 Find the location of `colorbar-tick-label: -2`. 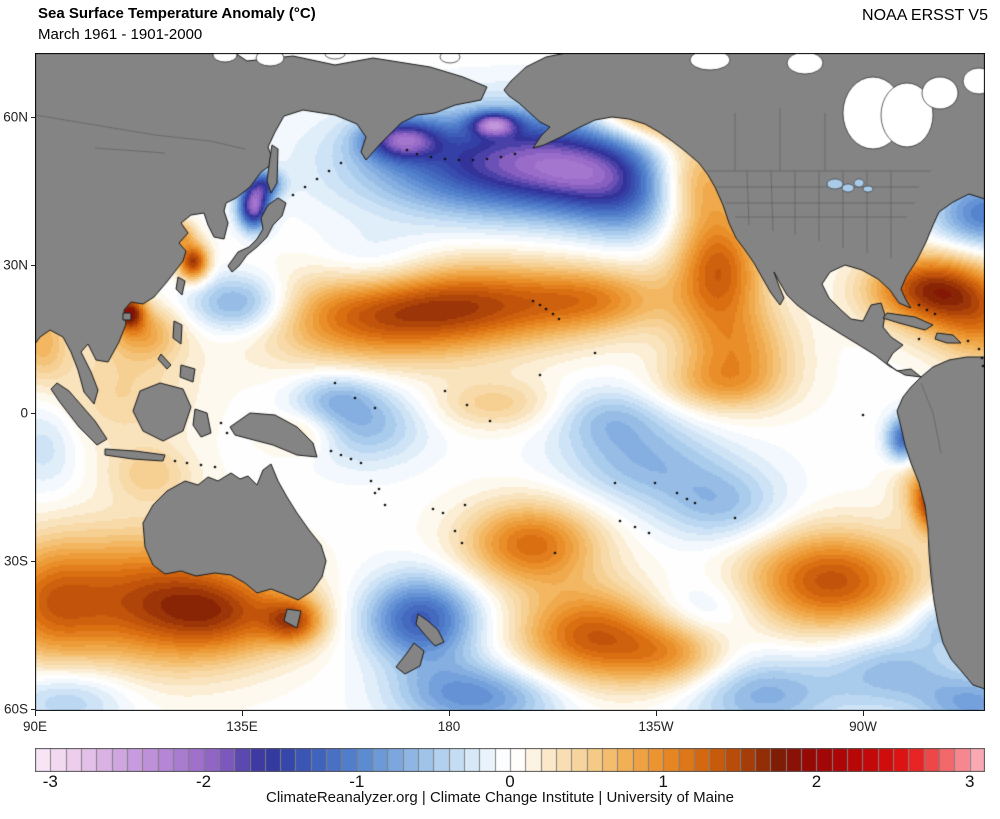

colorbar-tick-label: -2 is located at coordinates (203, 781).